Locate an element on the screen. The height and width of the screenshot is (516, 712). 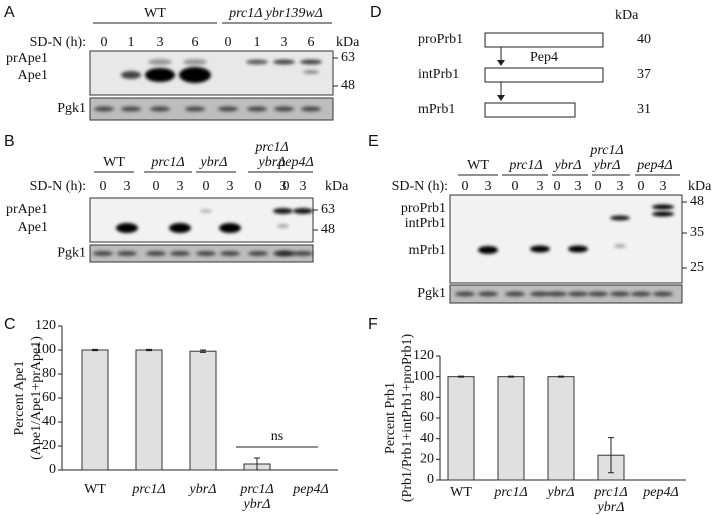
time: 1 is located at coordinates (131, 42).